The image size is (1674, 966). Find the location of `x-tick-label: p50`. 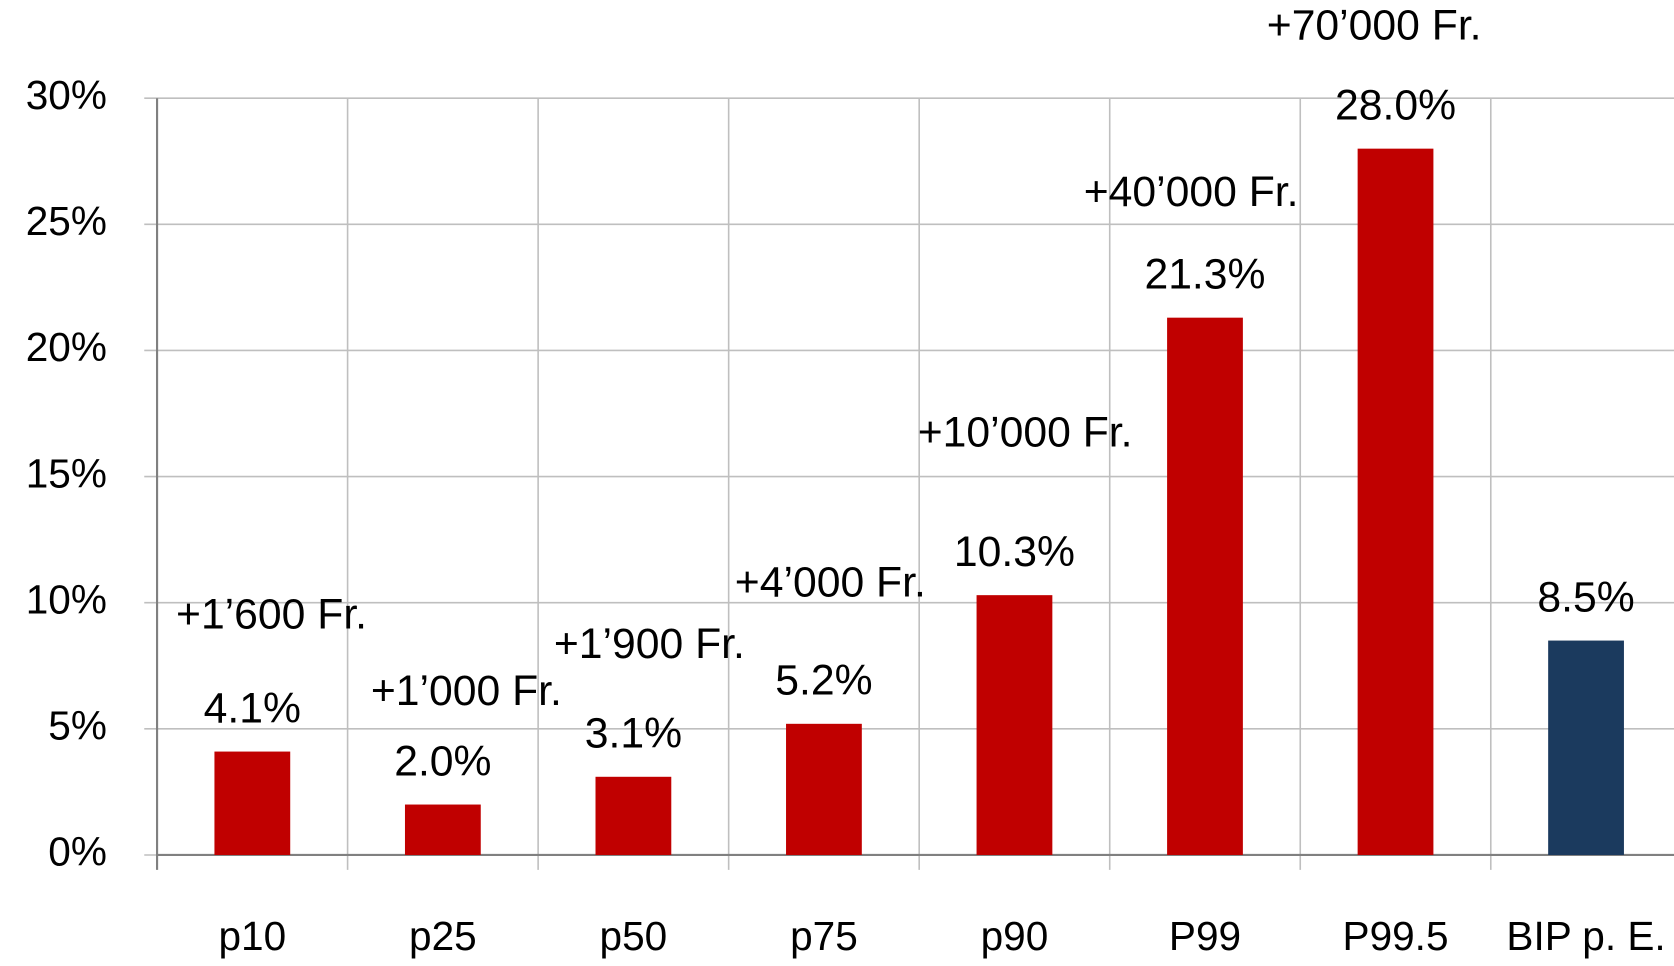

x-tick-label: p50 is located at coordinates (634, 936).